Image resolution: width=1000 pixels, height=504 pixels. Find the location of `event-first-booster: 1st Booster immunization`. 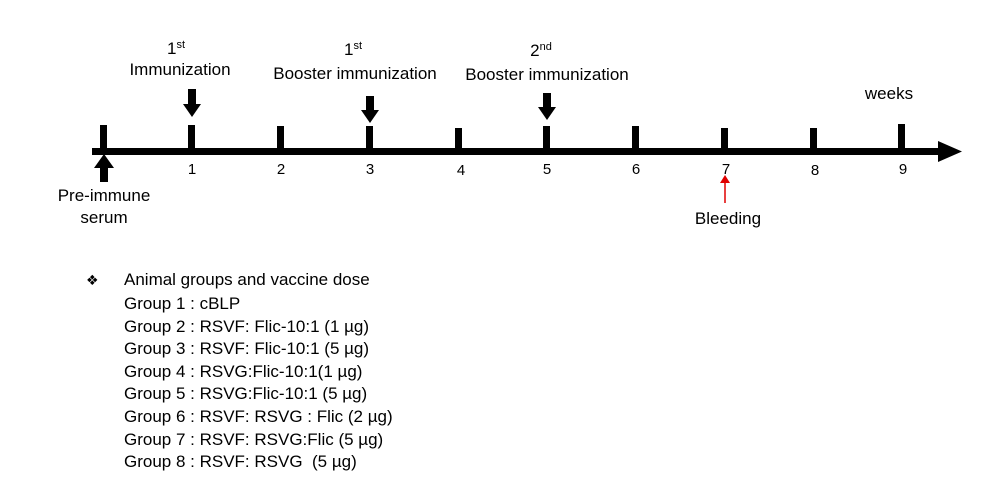

event-first-booster: 1st Booster immunization is located at coordinates (355, 81).